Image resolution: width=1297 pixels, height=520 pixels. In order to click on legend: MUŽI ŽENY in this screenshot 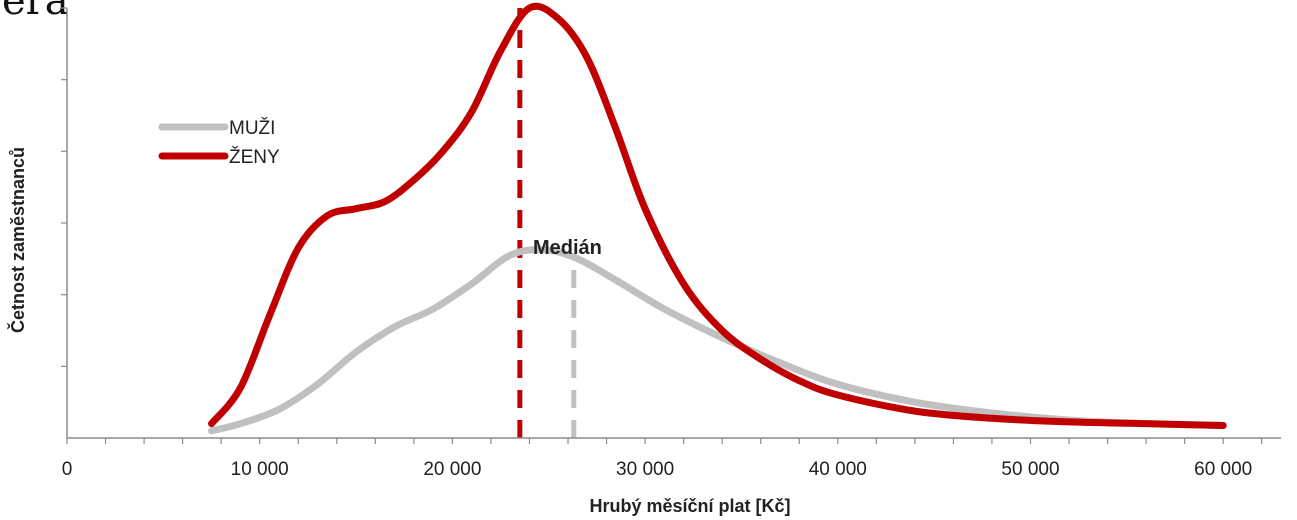, I will do `click(219, 142)`.